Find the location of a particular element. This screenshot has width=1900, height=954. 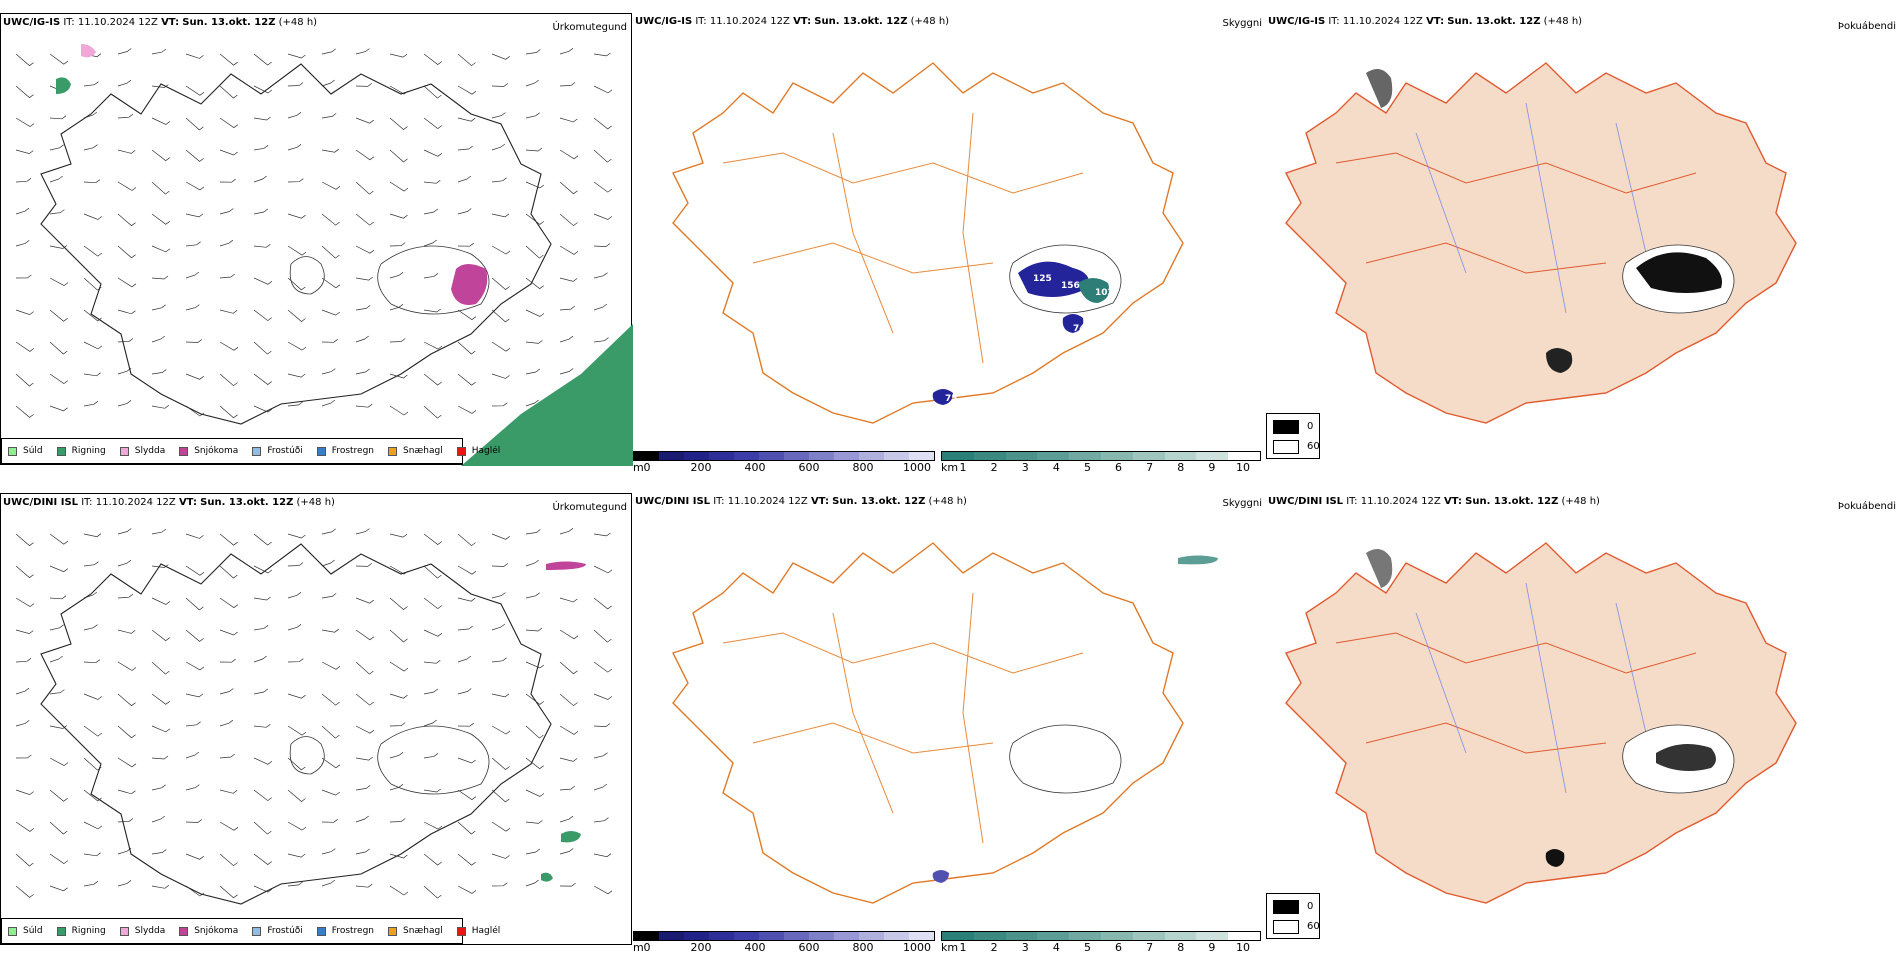

visibility-tick: 2 is located at coordinates (994, 467).